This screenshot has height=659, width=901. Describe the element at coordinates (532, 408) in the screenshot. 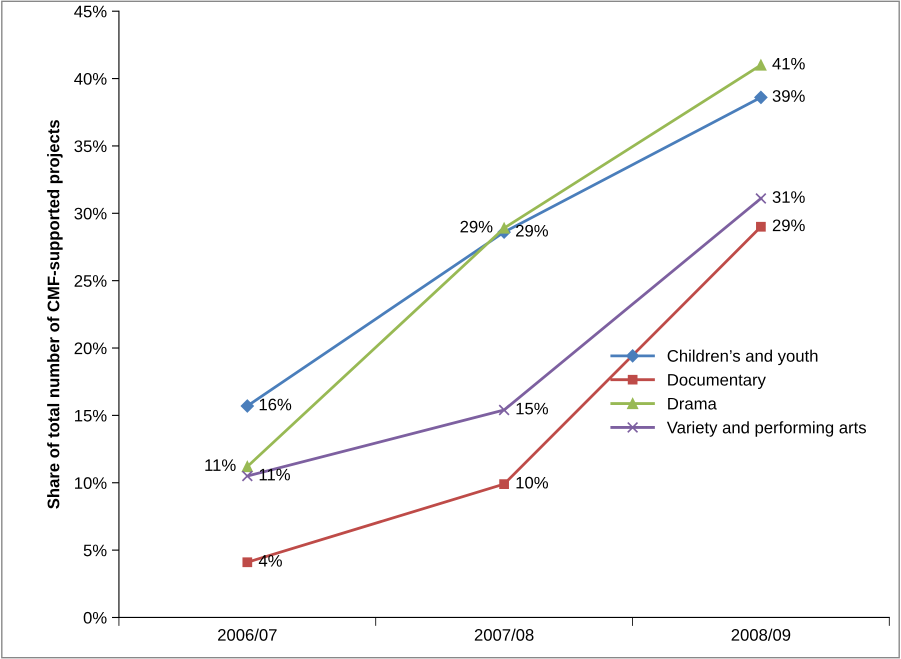

I see `data-label: 15%` at that location.